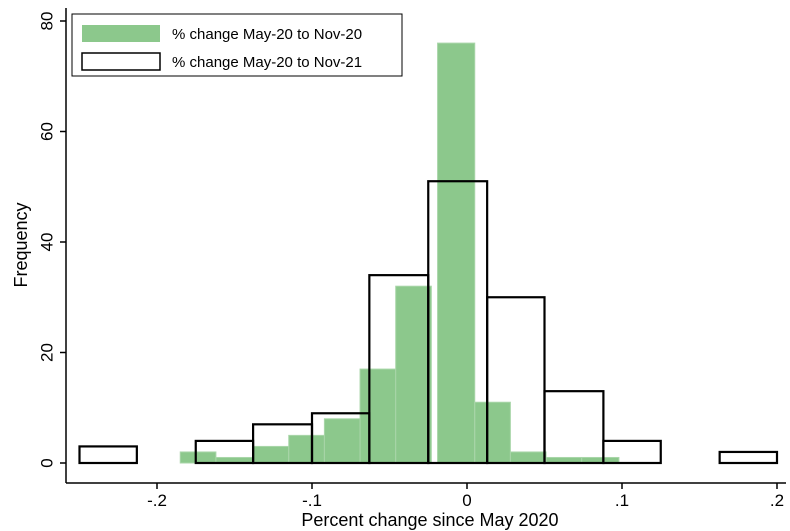 The image size is (790, 531). I want to click on x-tick-label-4: .2, so click(777, 500).